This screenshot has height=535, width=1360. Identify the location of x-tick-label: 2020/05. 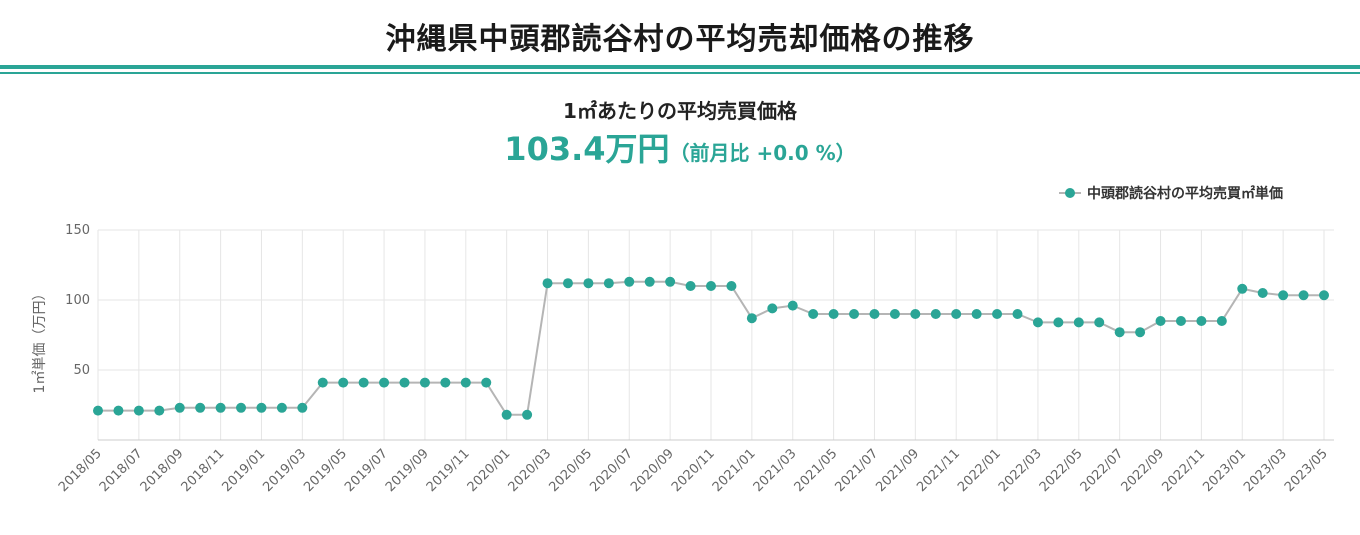
(570, 470).